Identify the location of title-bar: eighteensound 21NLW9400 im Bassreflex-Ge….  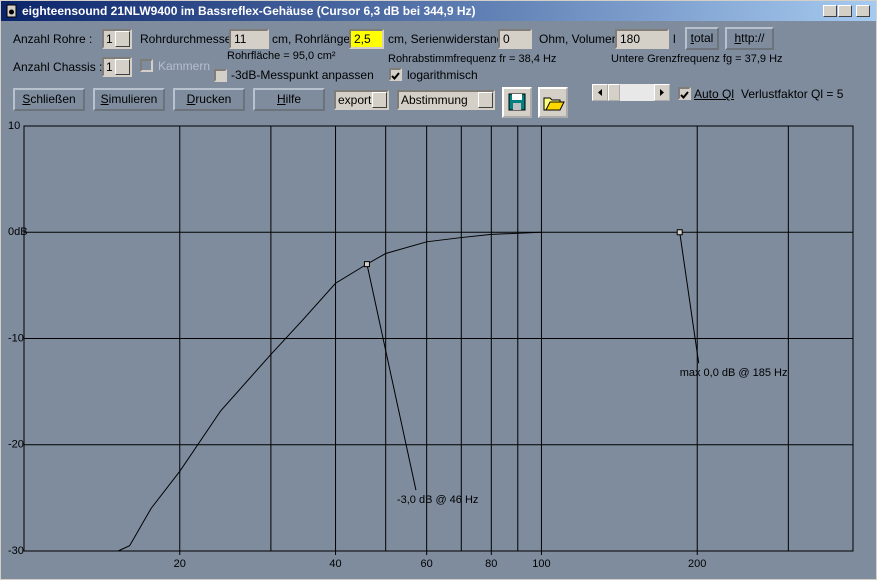
(438, 11).